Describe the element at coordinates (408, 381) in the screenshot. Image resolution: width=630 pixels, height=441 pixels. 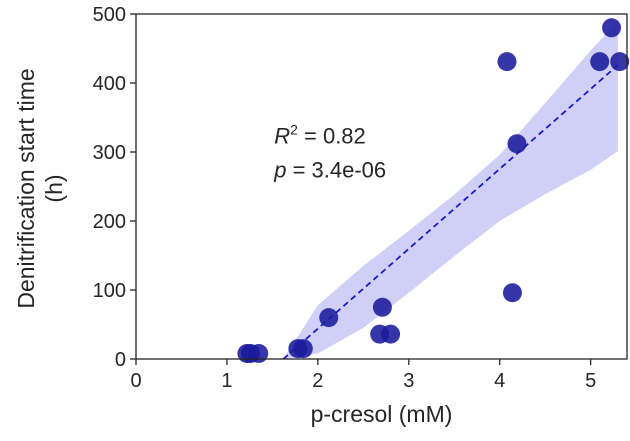
I see `x-tick-label: 3` at that location.